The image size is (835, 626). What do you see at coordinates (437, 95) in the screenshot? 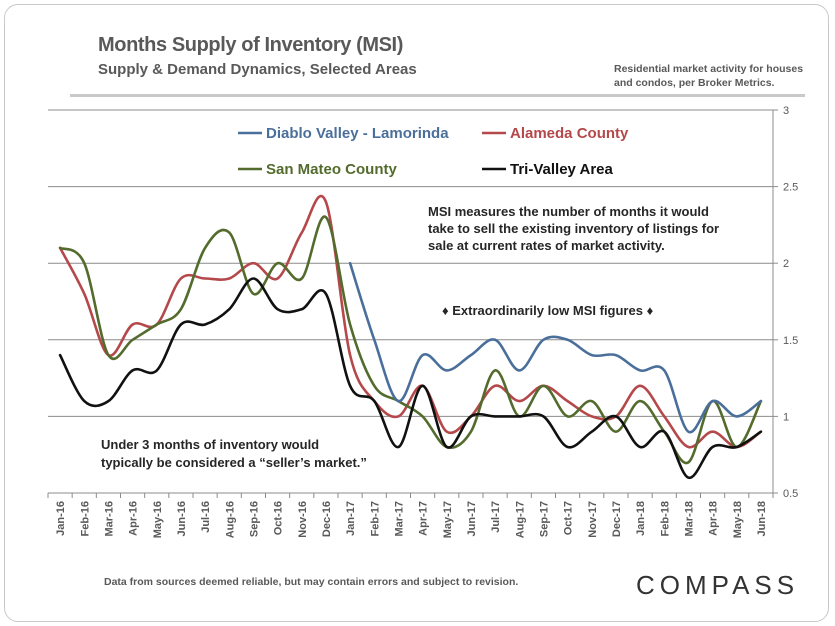
I see `header-divider` at bounding box center [437, 95].